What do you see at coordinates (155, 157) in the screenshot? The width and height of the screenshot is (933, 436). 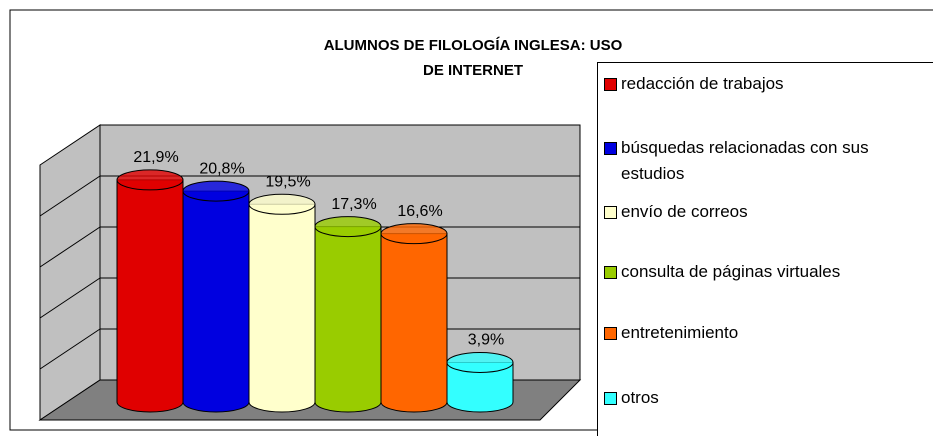 I see `data-label: 21,9%` at bounding box center [155, 157].